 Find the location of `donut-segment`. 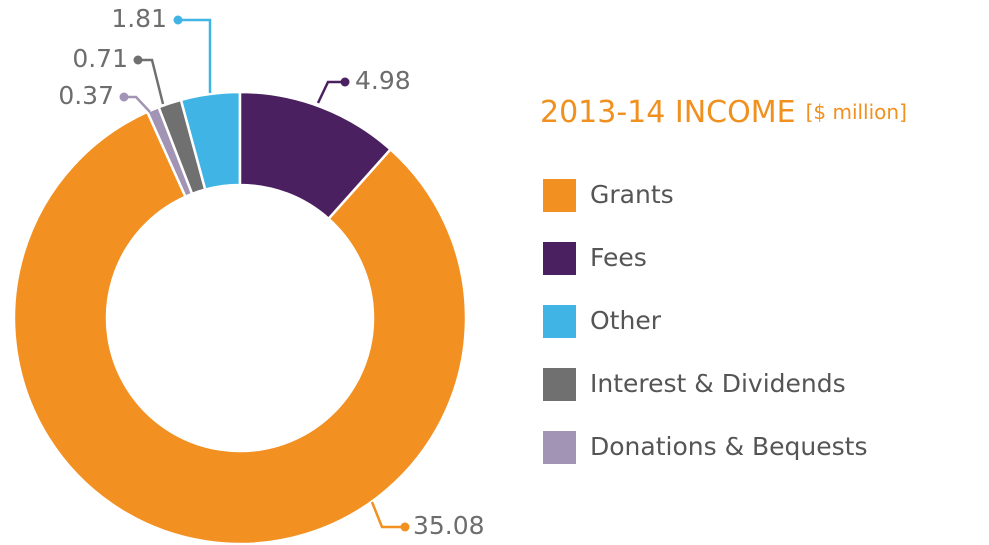

donut-segment is located at coordinates (315, 155).